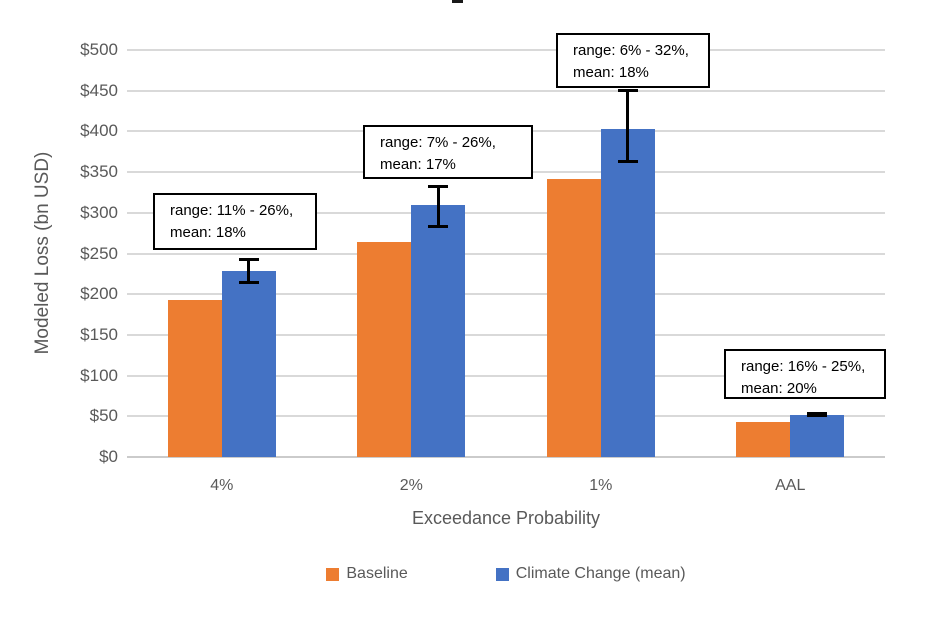 The image size is (950, 620). What do you see at coordinates (506, 518) in the screenshot?
I see `x-axis-title: Exceedance Probability` at bounding box center [506, 518].